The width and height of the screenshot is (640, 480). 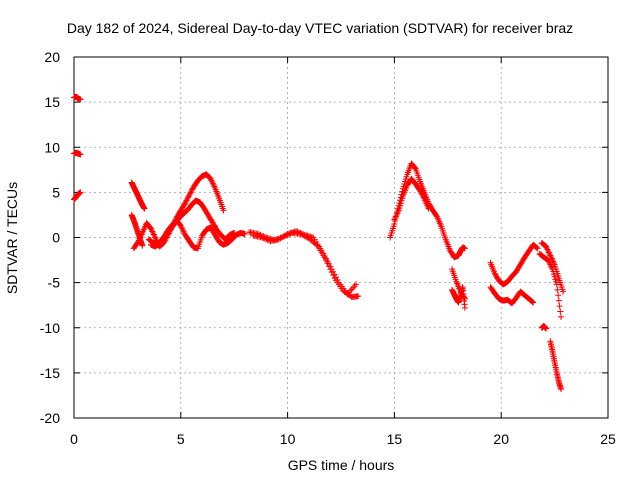 What do you see at coordinates (608, 439) in the screenshot?
I see `x-tick-label: 25` at bounding box center [608, 439].